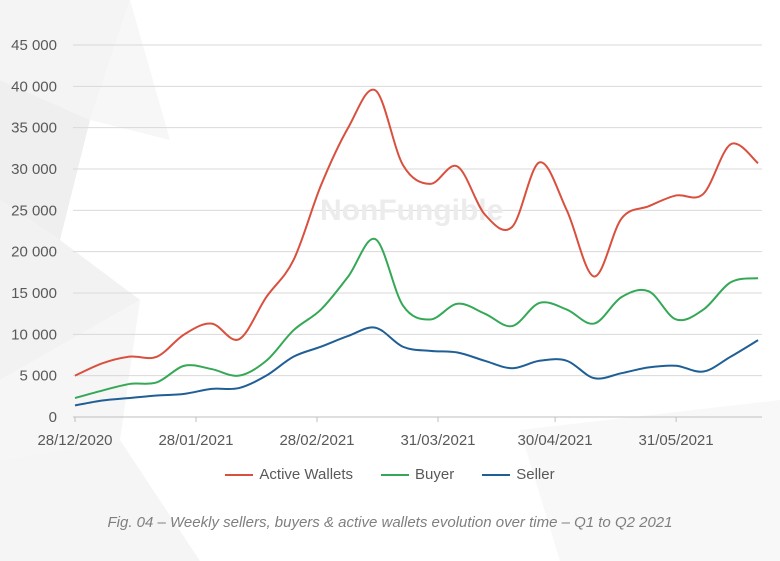  Describe the element at coordinates (535, 474) in the screenshot. I see `legend-label: Seller` at that location.